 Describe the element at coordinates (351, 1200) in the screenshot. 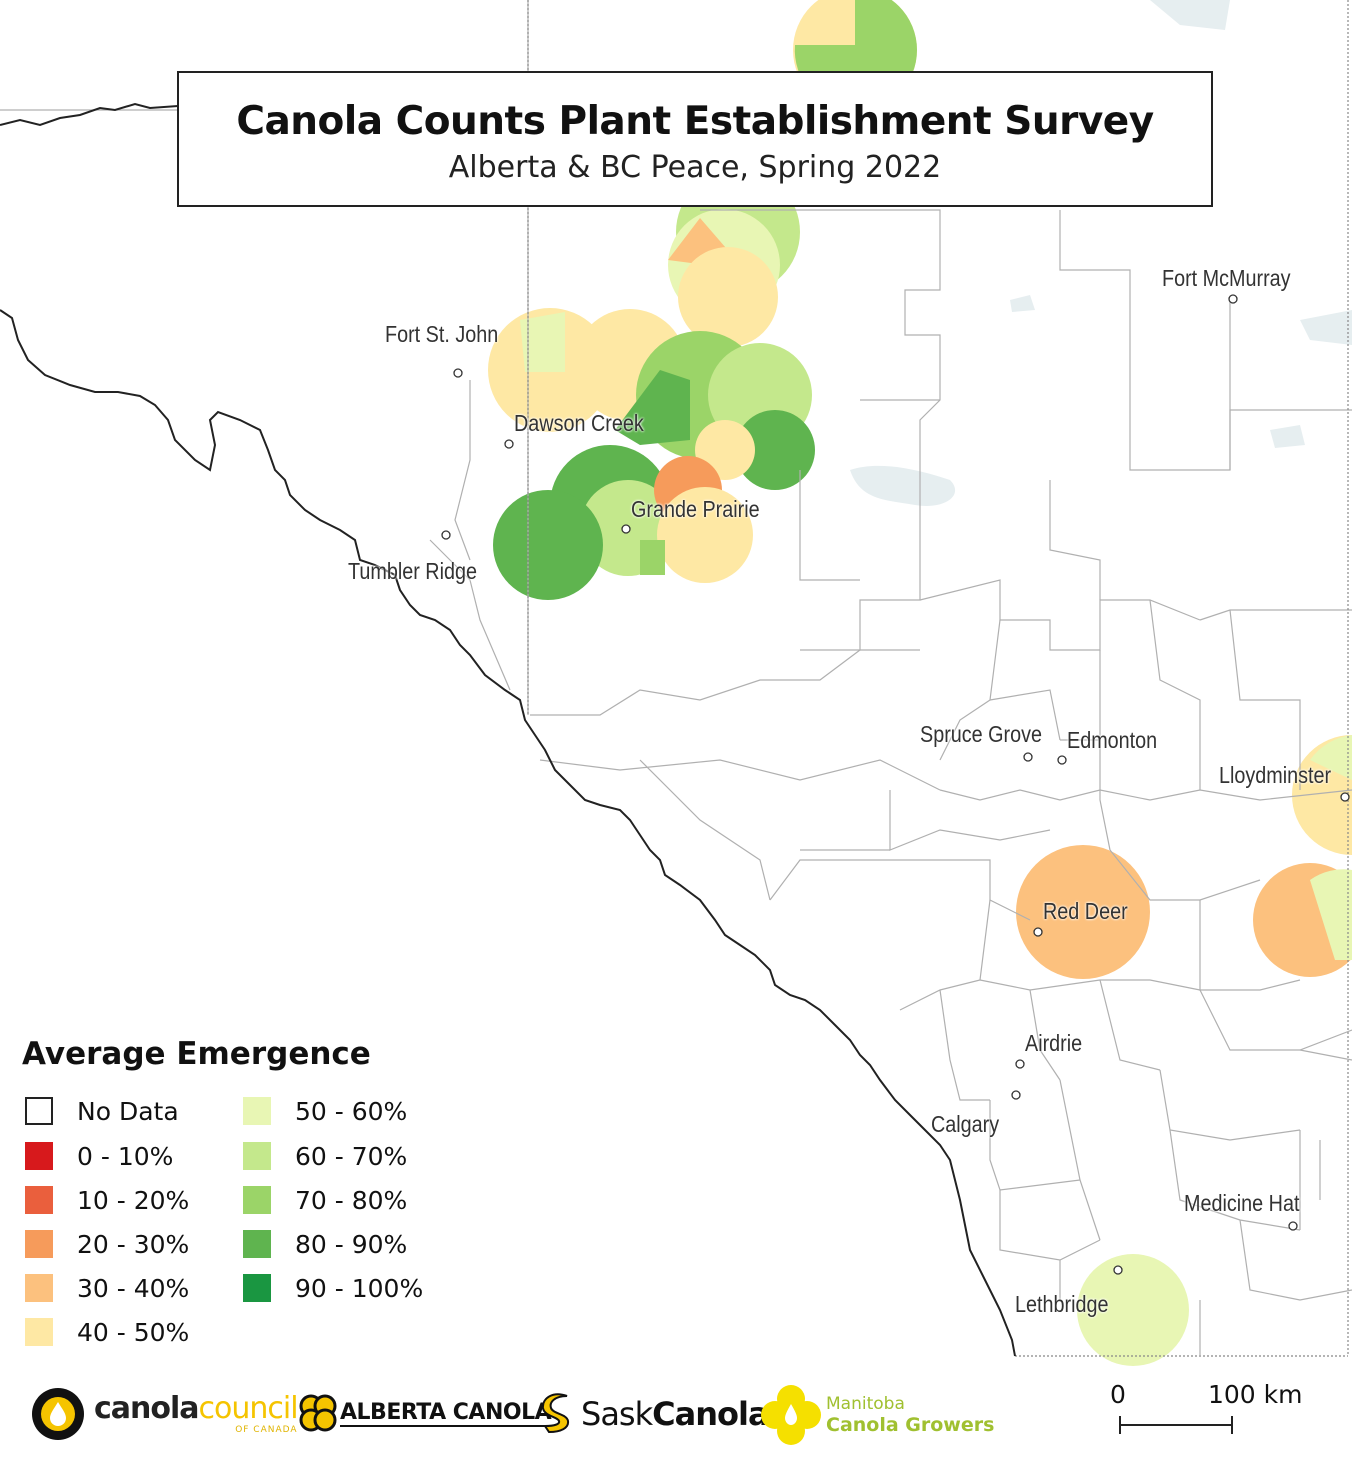

I see `legend-label: 70 - 80%` at that location.